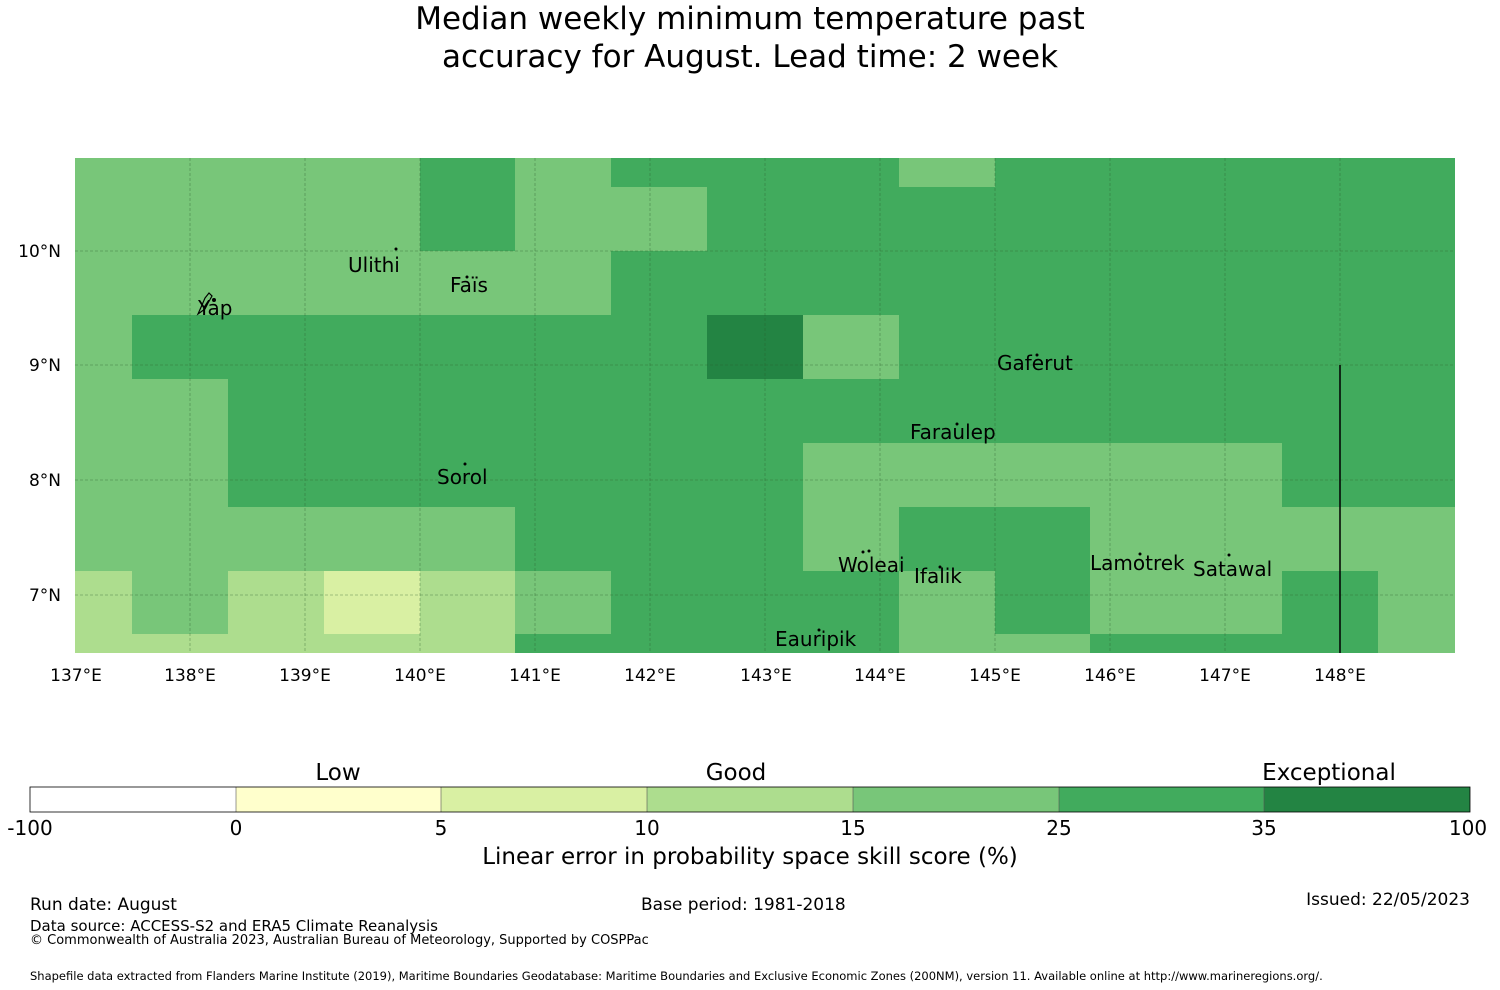 Image resolution: width=1500 pixels, height=990 pixels. What do you see at coordinates (853, 828) in the screenshot?
I see `colorbar-tick-label: 15` at bounding box center [853, 828].